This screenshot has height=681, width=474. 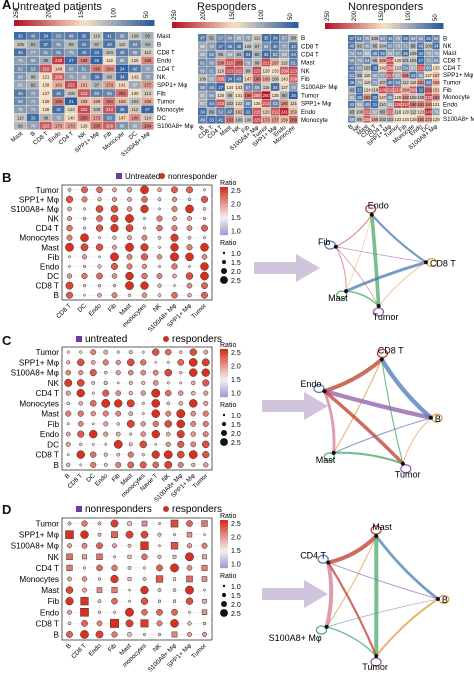 What do you see at coordinates (324, 391) in the screenshot?
I see `network-node` at bounding box center [324, 391].